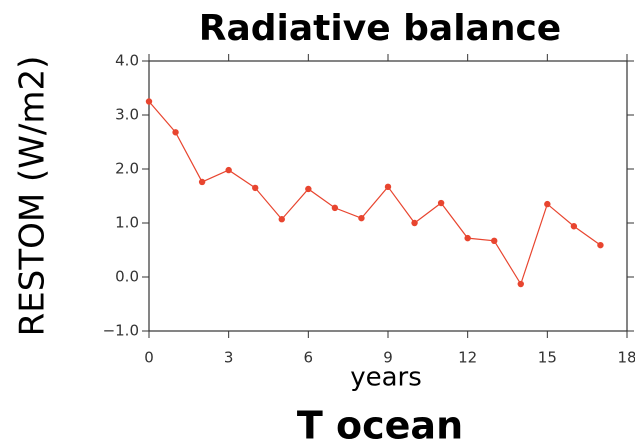 This screenshot has width=635, height=448. What do you see at coordinates (547, 358) in the screenshot?
I see `x-tick-label: 15` at bounding box center [547, 358].